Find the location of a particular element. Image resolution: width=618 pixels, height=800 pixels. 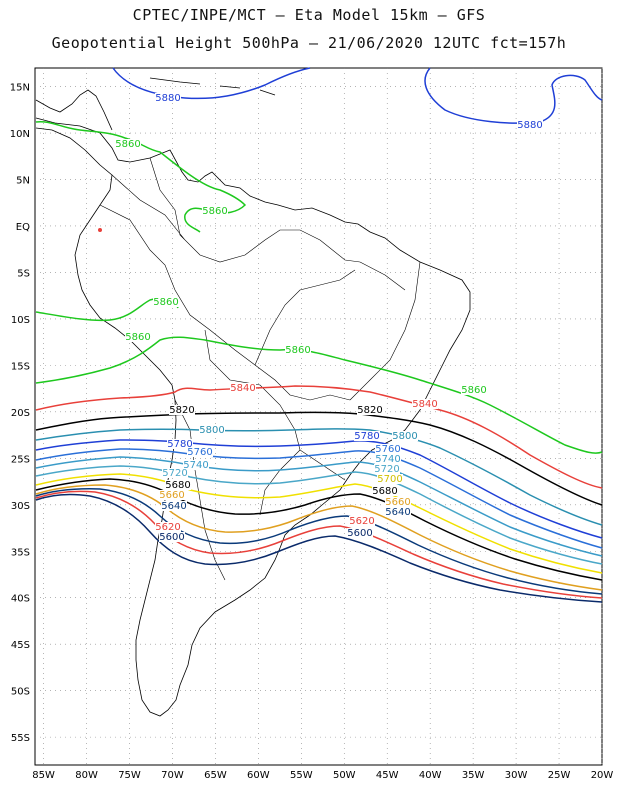

island-marker is located at coordinates (100, 230).